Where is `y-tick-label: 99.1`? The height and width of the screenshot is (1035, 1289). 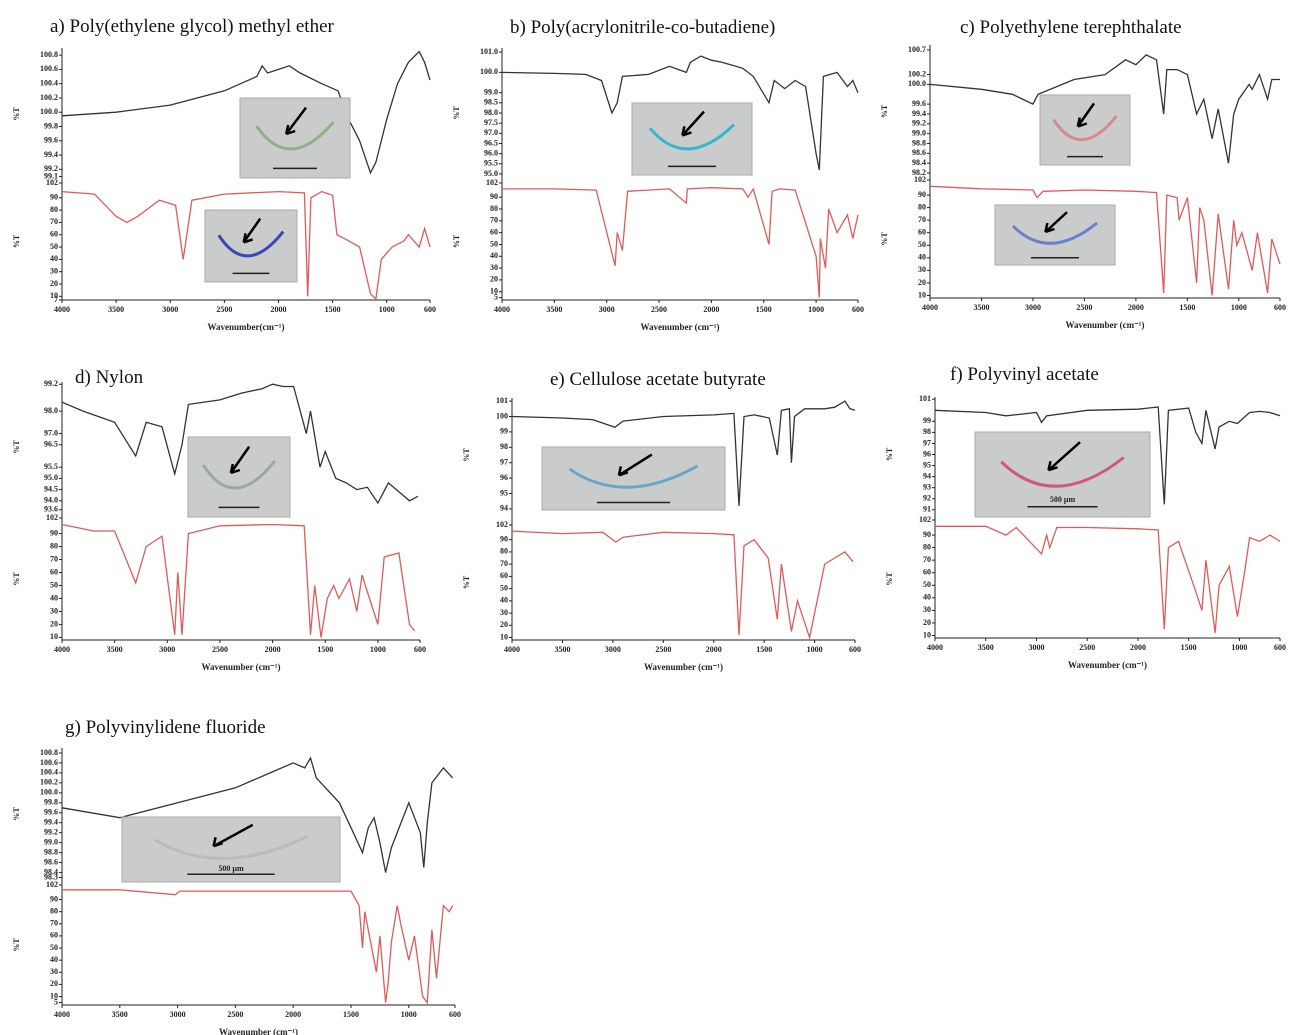 y-tick-label: 99.1 is located at coordinates (51, 175).